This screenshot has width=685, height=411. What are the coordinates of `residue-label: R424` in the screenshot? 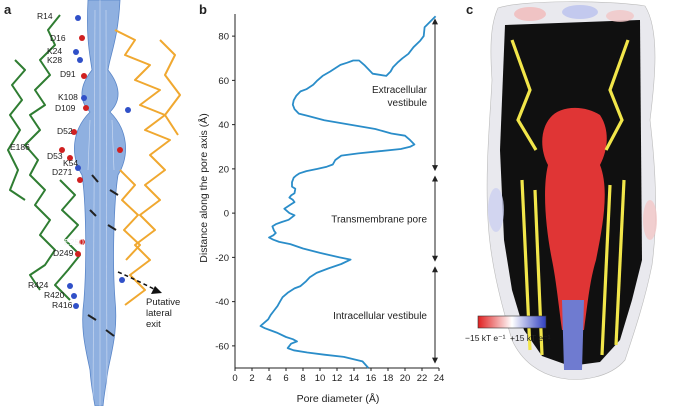 It's located at (38, 285).